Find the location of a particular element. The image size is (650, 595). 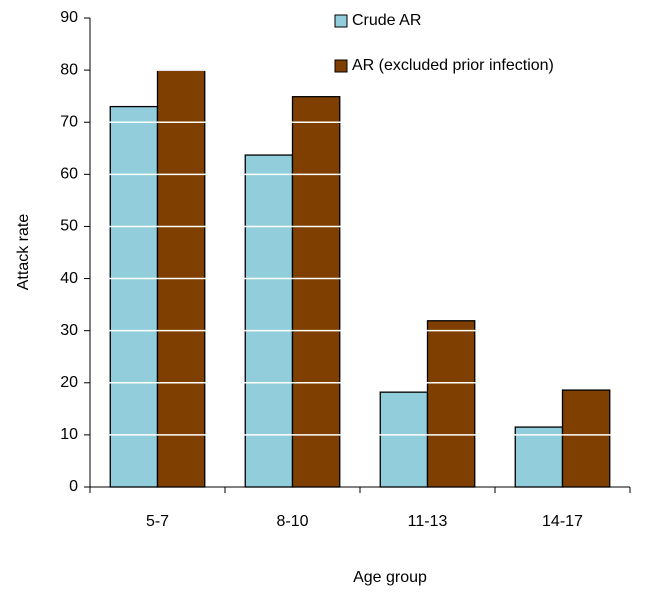

x-tick-label: 14-17 is located at coordinates (562, 521).